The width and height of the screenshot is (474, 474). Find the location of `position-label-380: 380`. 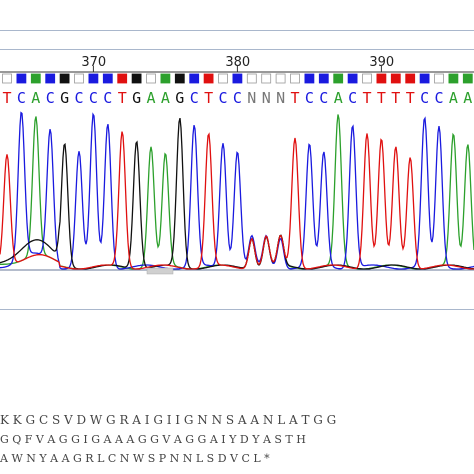

position-label-380: 380 is located at coordinates (237, 62).